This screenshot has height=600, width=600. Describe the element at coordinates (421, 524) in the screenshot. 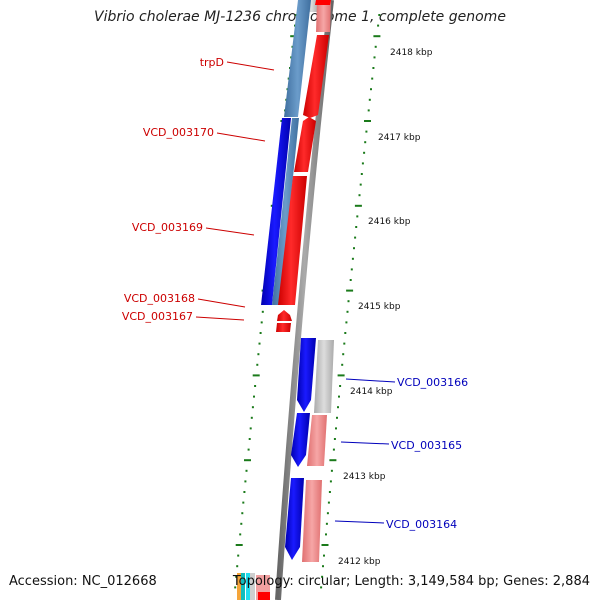

I see `gene-label-vcd-003164: VCD_003164` at that location.